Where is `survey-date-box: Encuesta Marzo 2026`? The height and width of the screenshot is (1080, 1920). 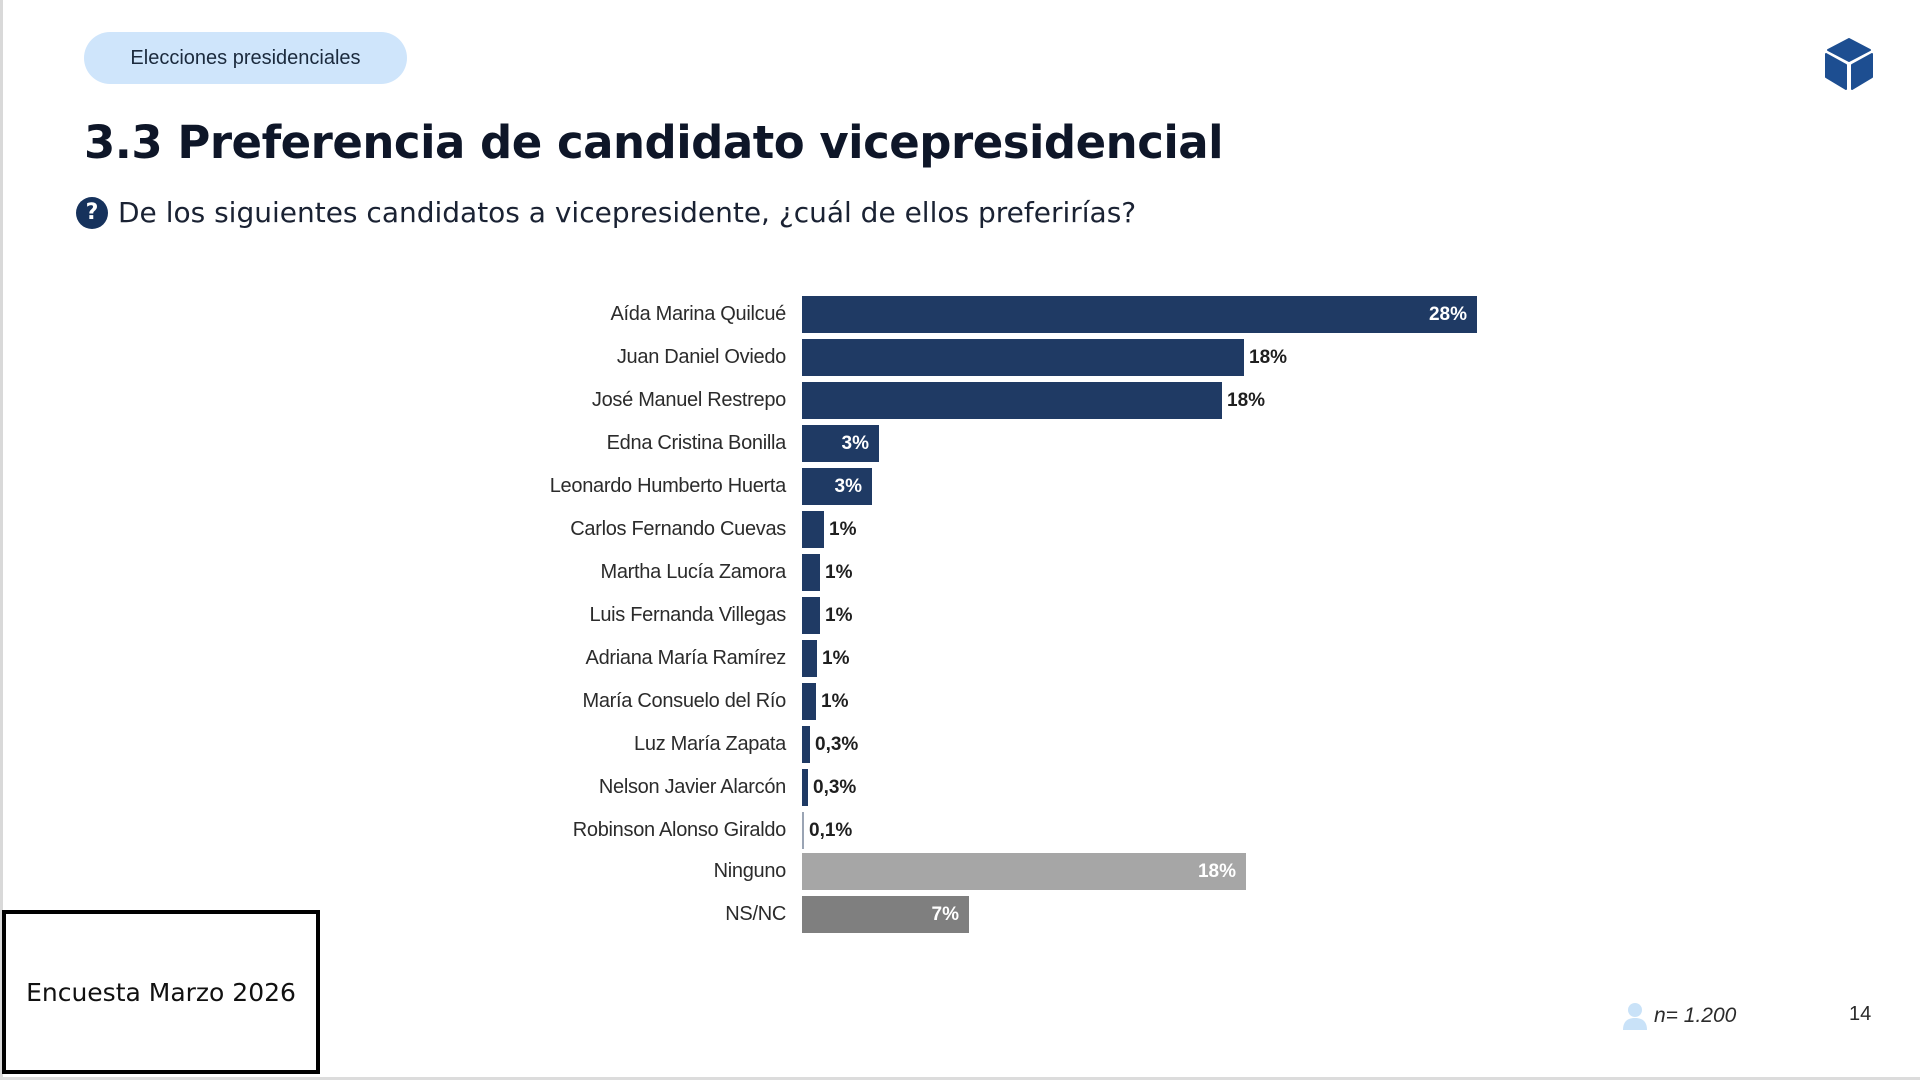 survey-date-box: Encuesta Marzo 2026 is located at coordinates (161, 992).